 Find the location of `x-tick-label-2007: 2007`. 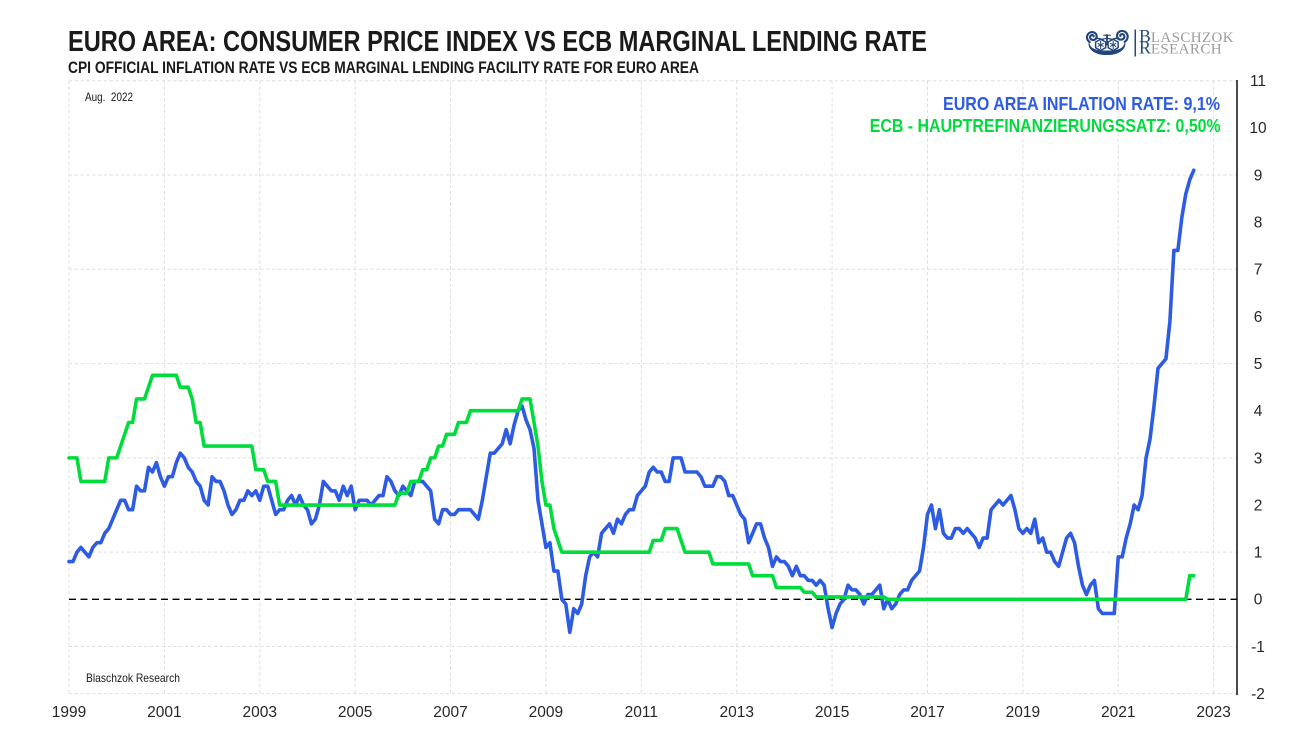

x-tick-label-2007: 2007 is located at coordinates (450, 712).